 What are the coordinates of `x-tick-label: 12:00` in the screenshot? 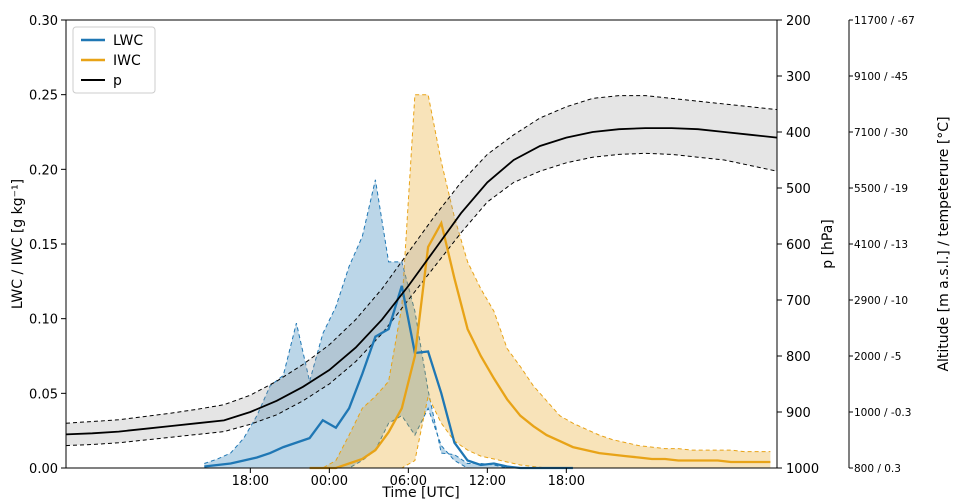 It's located at (487, 481).